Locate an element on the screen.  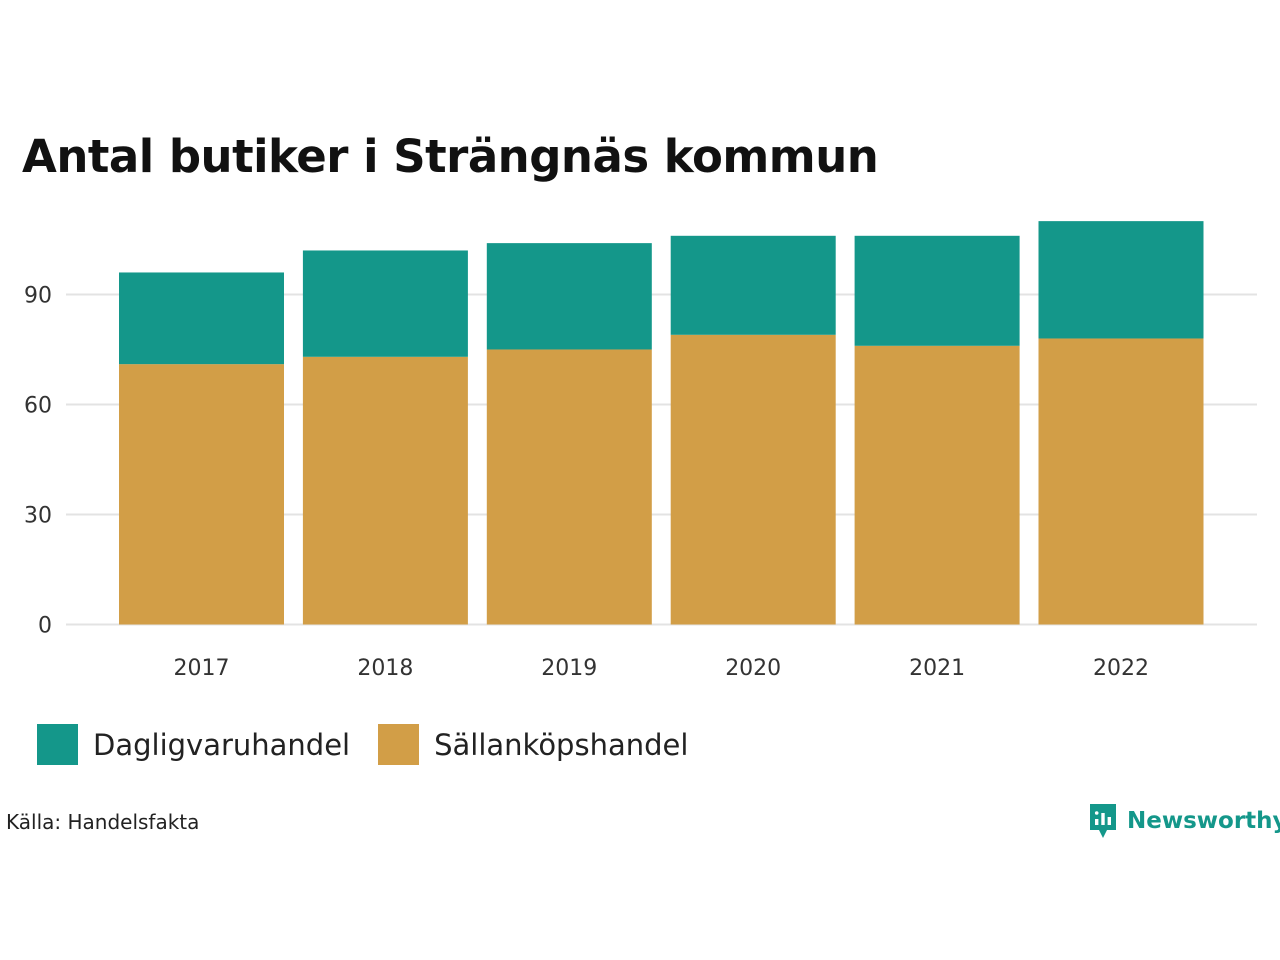
bar-dagligvaruhandel-2019 is located at coordinates (569, 296).